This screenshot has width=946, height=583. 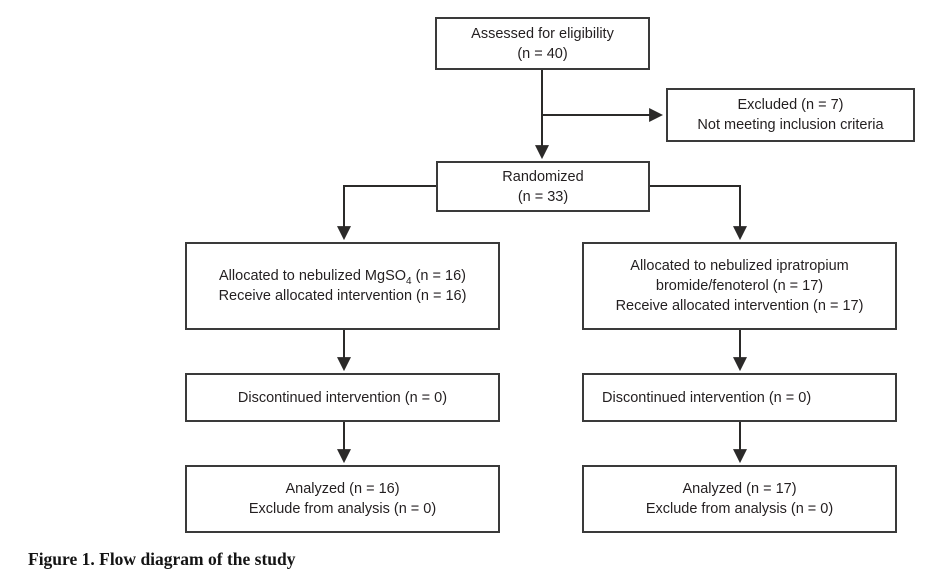 What do you see at coordinates (543, 196) in the screenshot?
I see `box-text-line: (n = 33)` at bounding box center [543, 196].